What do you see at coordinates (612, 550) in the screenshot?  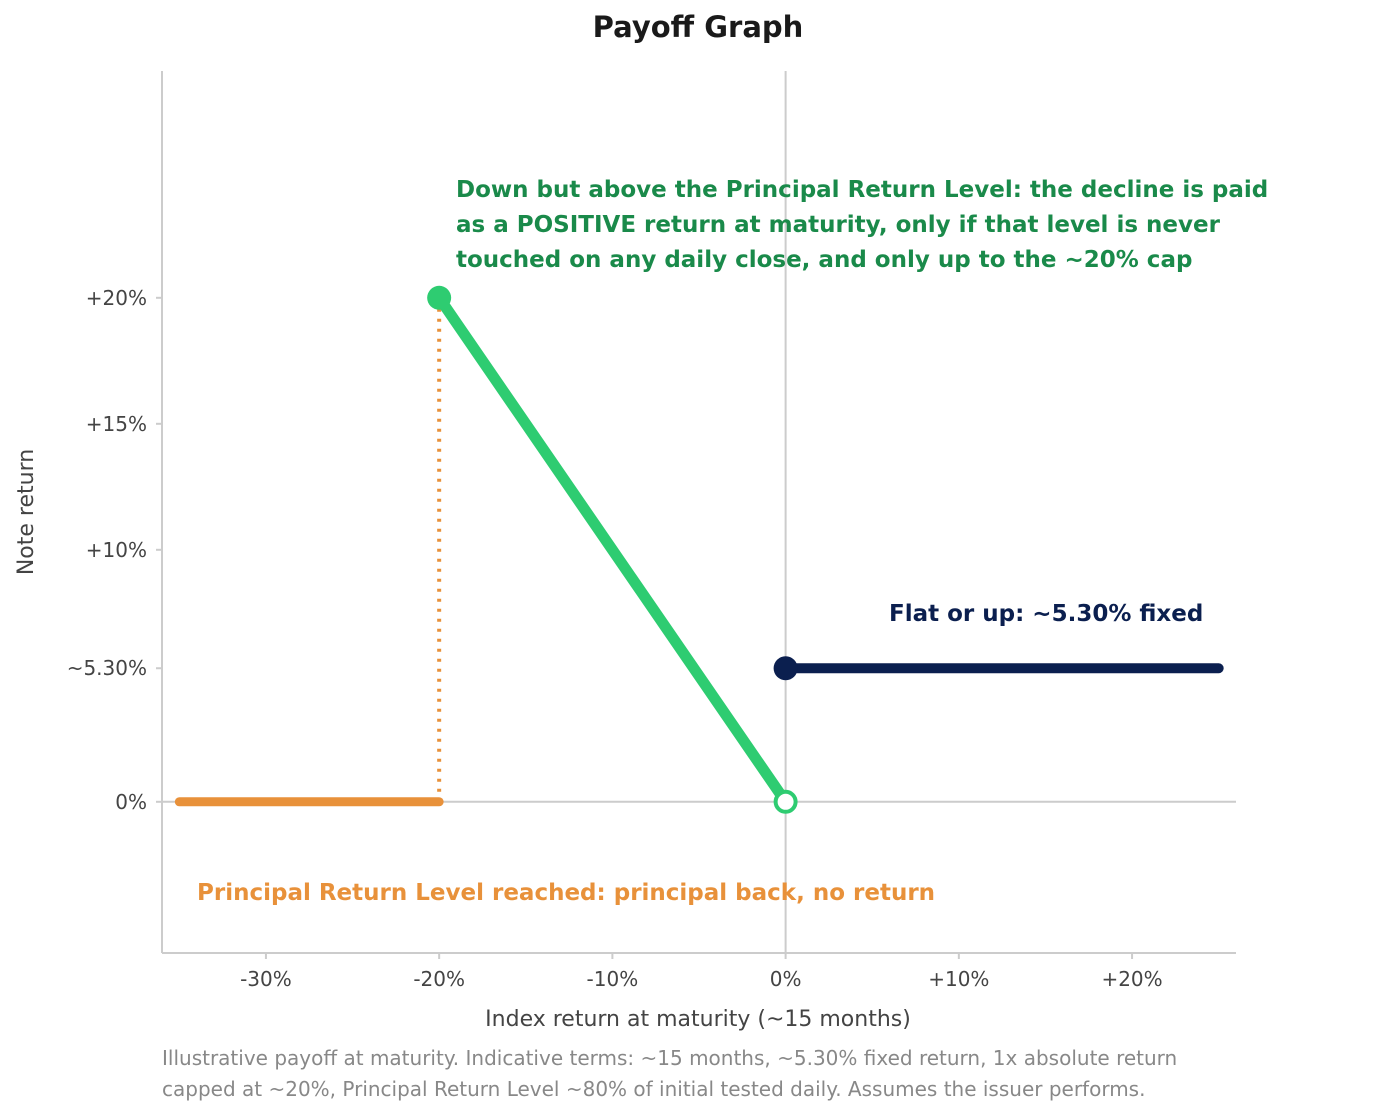 I see `series-absolute-return-line` at bounding box center [612, 550].